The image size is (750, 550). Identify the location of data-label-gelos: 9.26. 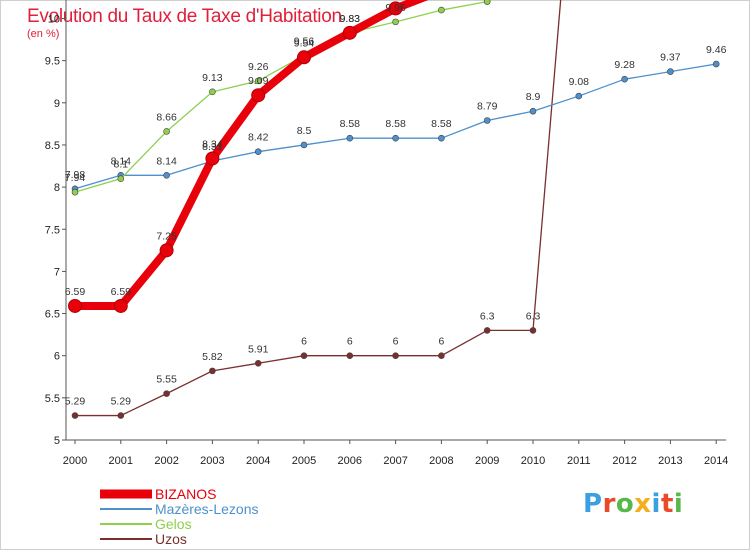
(258, 67).